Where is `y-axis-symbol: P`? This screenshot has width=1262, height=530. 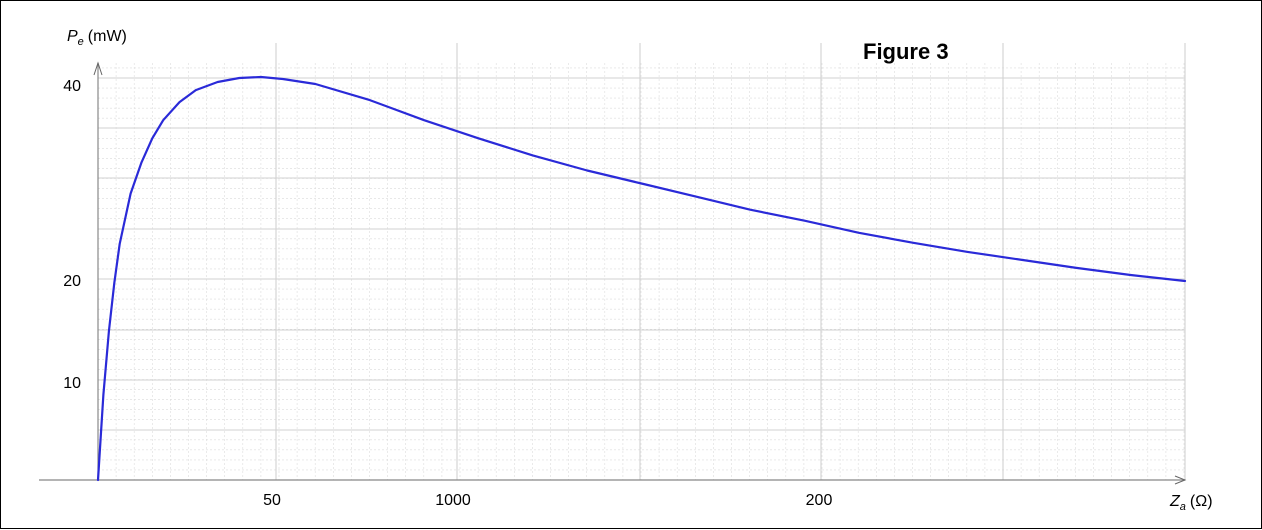 y-axis-symbol: P is located at coordinates (72, 36).